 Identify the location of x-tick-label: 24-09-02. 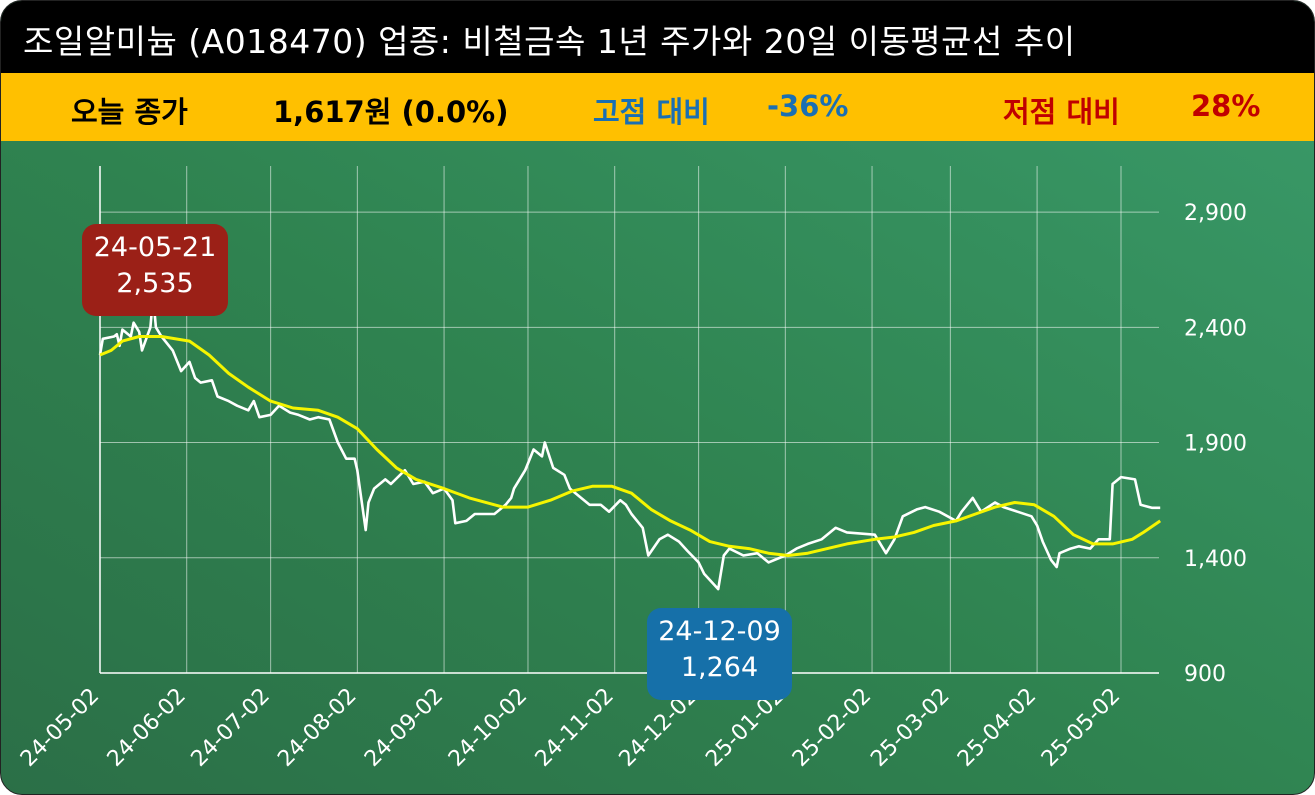
(404, 728).